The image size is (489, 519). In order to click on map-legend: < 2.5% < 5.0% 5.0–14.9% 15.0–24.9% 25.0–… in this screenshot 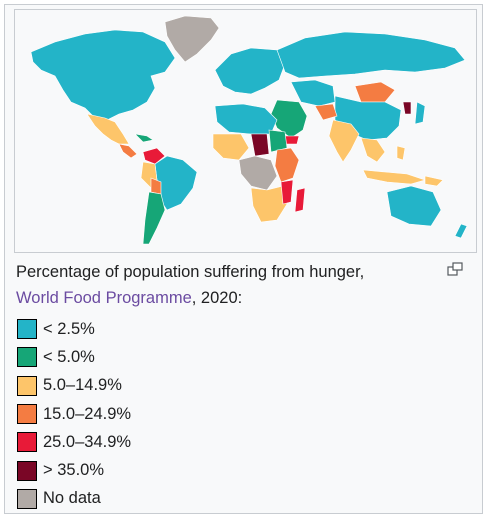, I will do `click(74, 414)`.